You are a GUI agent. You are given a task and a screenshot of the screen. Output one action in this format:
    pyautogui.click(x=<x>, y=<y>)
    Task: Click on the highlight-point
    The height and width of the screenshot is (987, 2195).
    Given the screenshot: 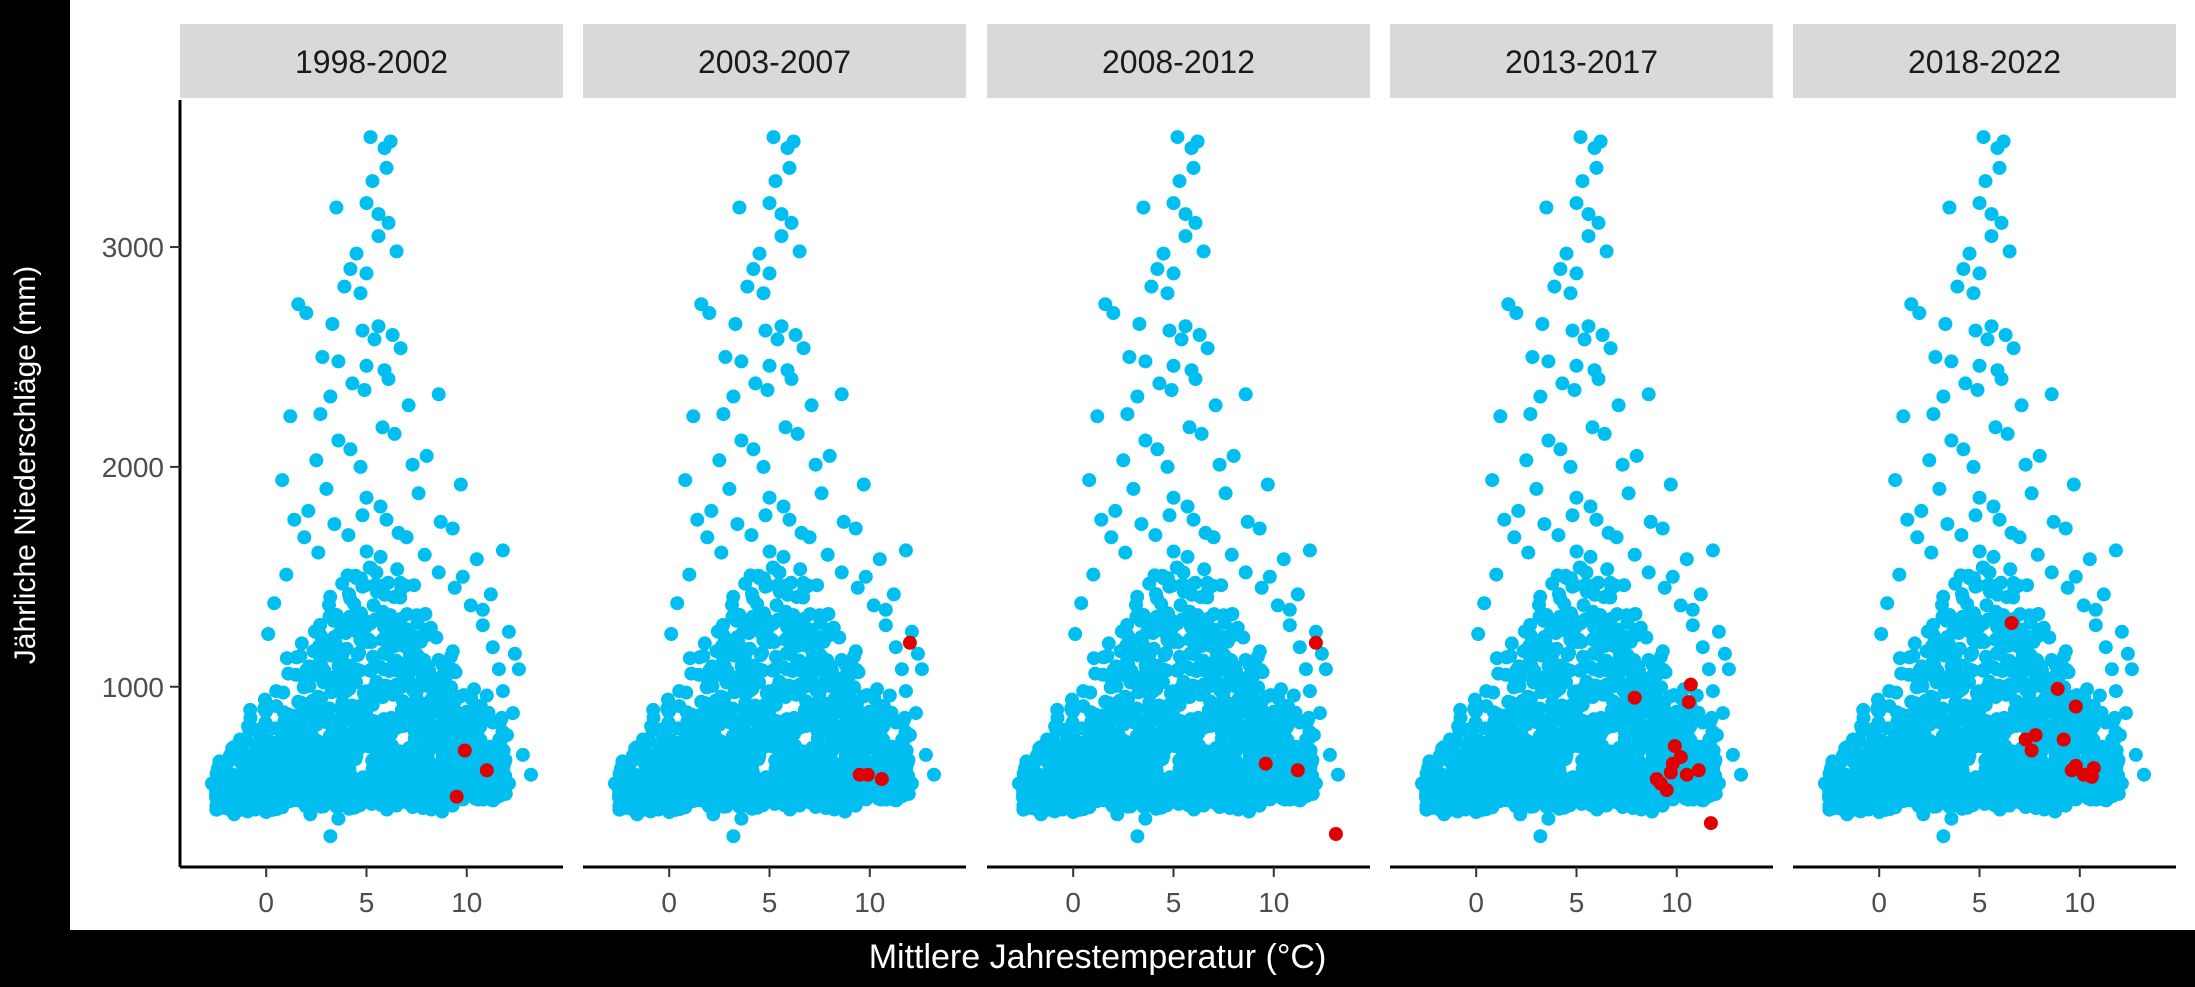 What is the action you would take?
    pyautogui.click(x=456, y=796)
    